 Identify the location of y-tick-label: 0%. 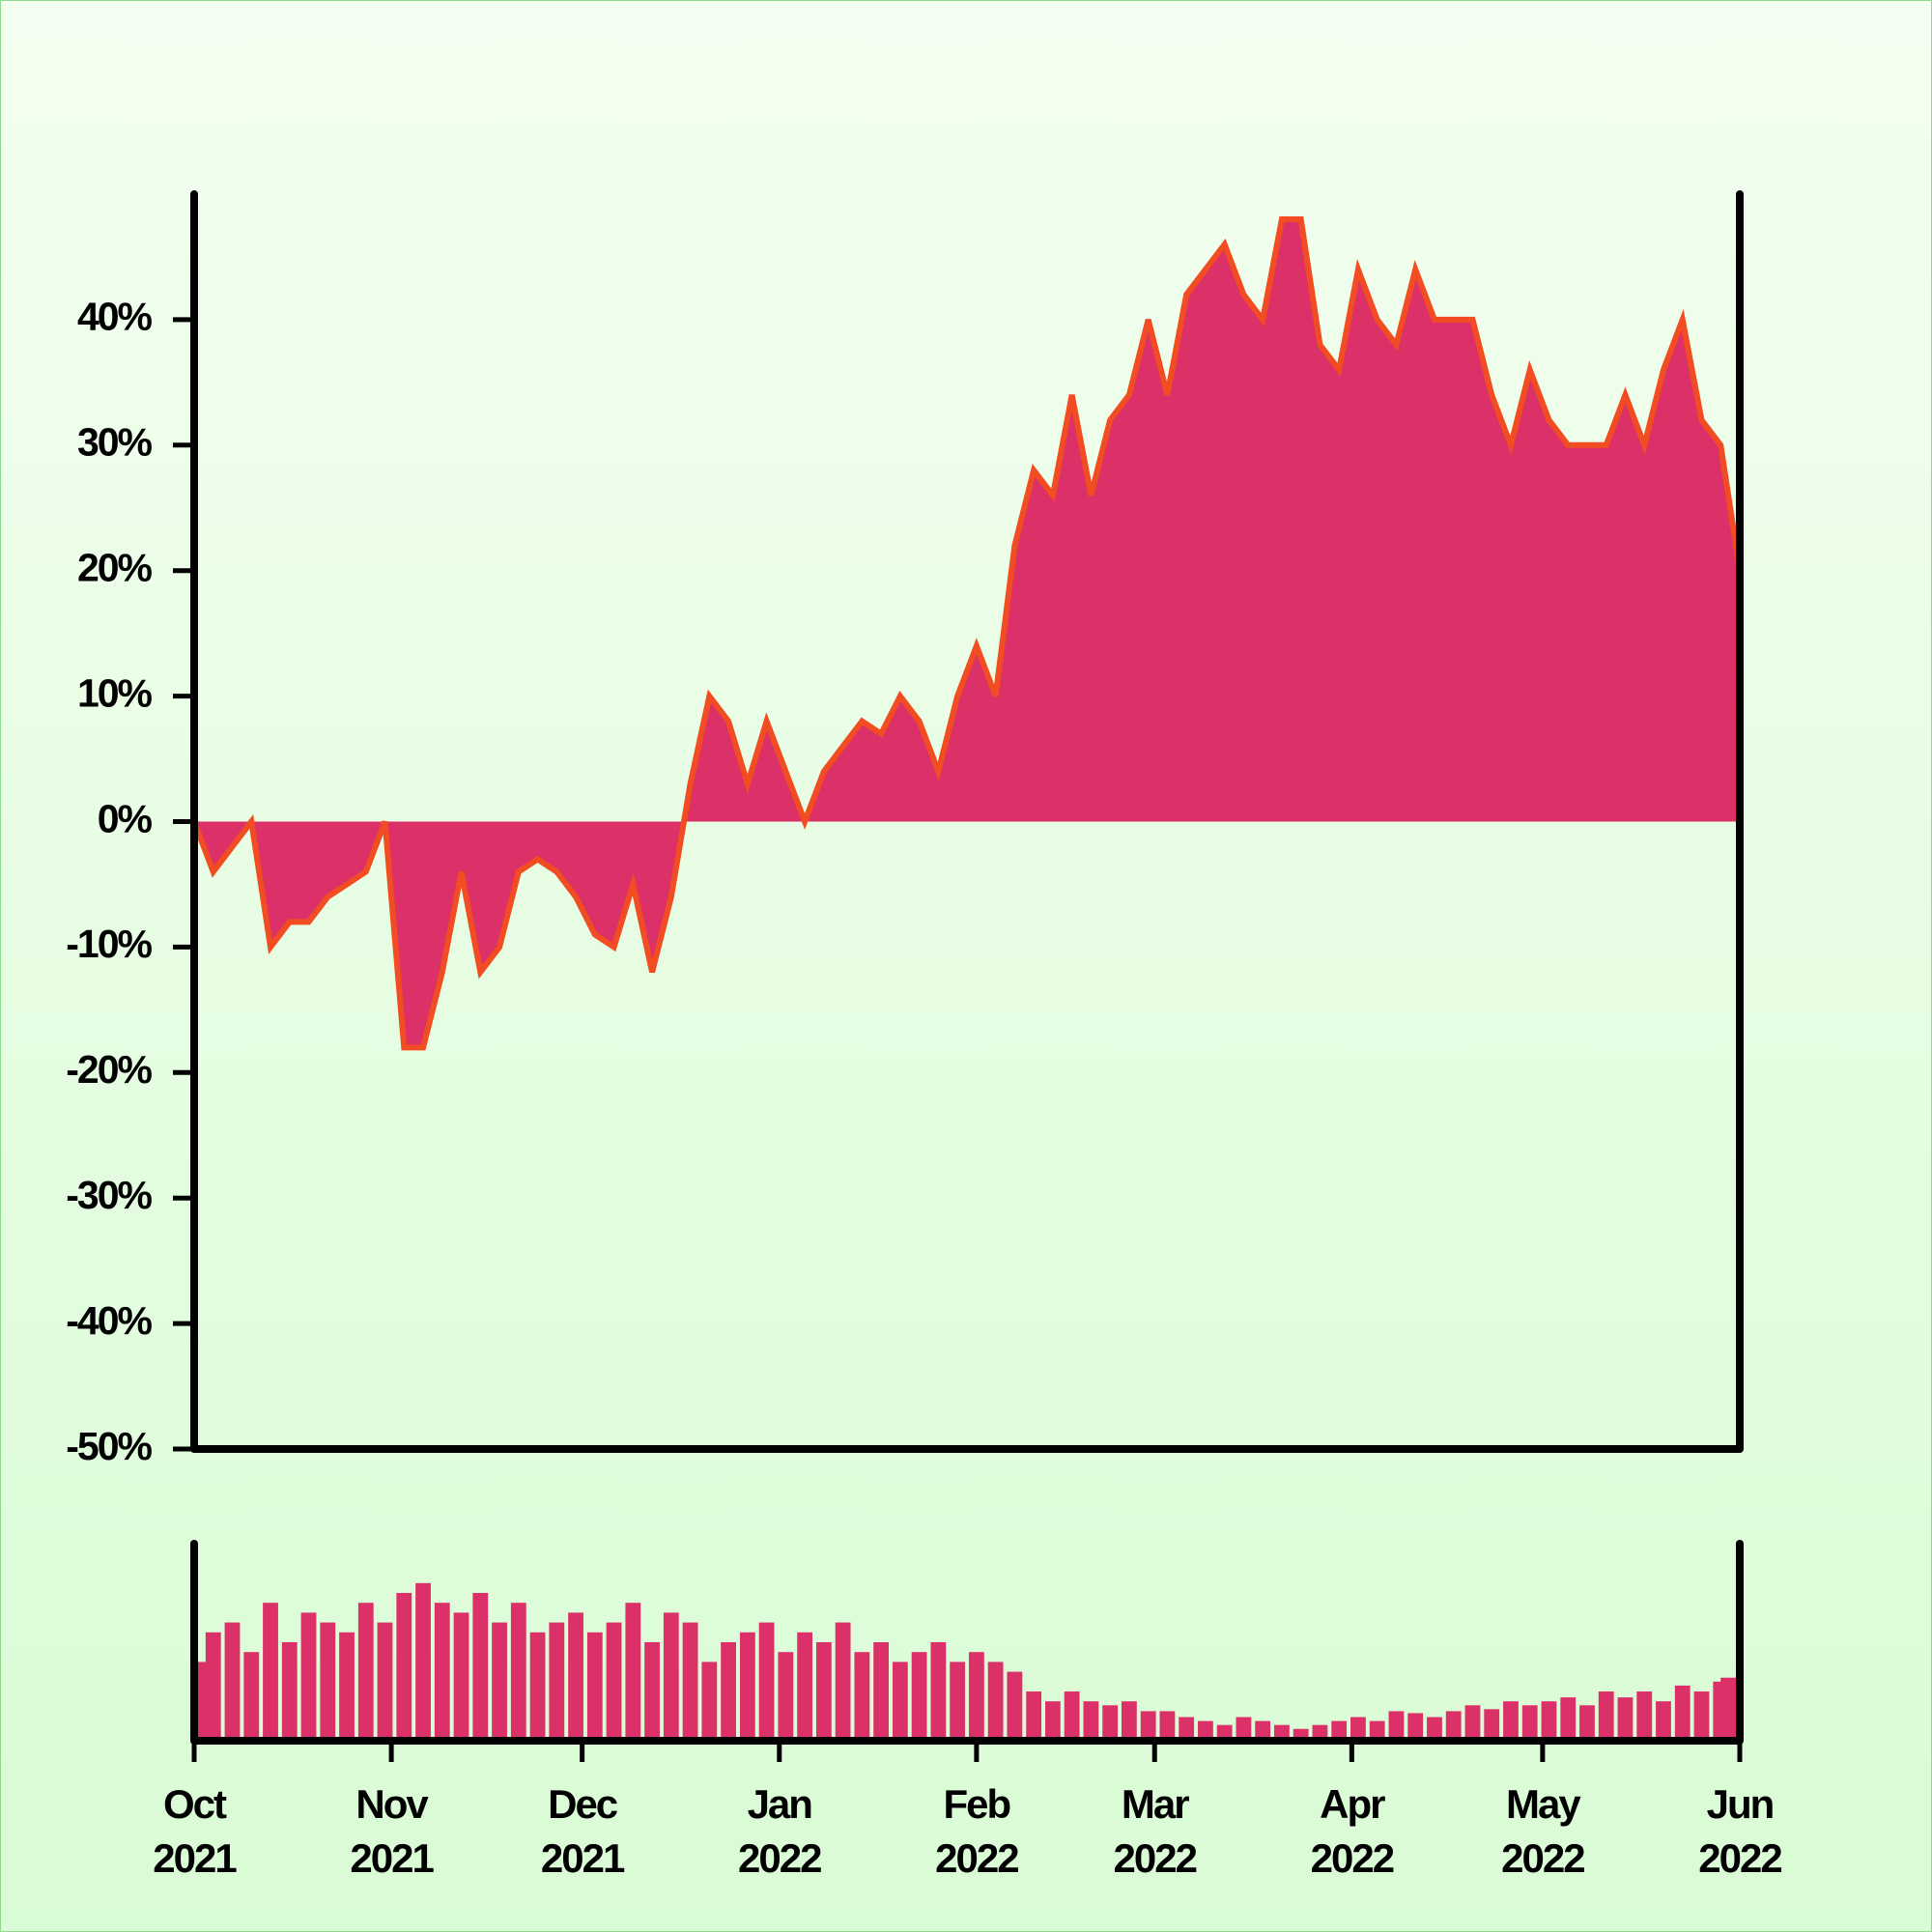
(125, 818).